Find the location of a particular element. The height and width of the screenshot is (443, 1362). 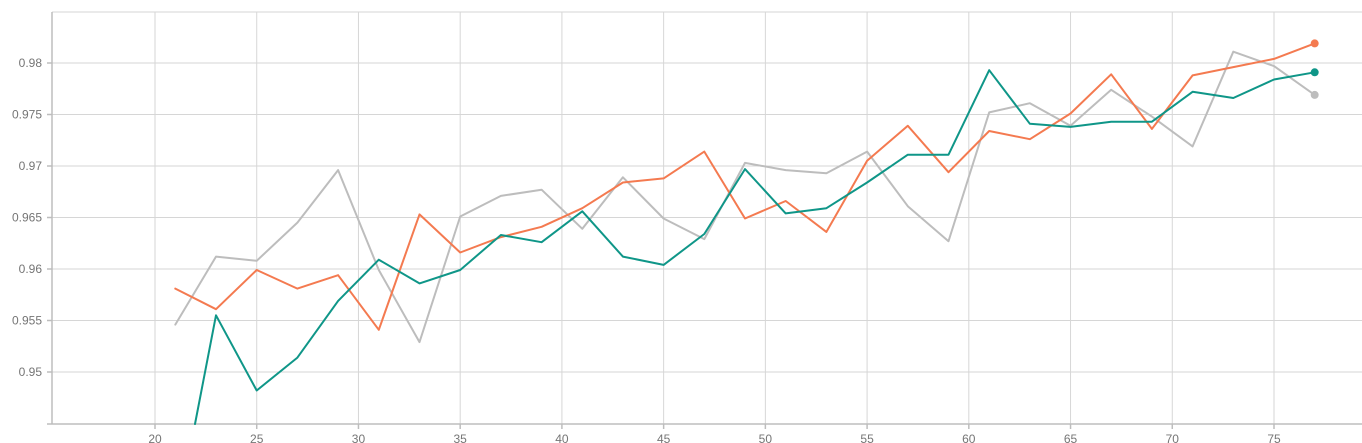

x-tick-label: 30 is located at coordinates (359, 437).